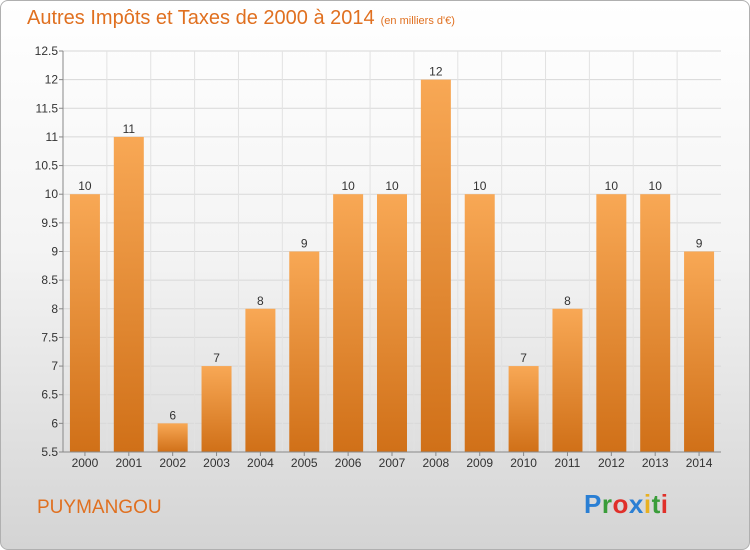 Image resolution: width=750 pixels, height=550 pixels. Describe the element at coordinates (172, 463) in the screenshot. I see `x-tick-label: 2002` at that location.